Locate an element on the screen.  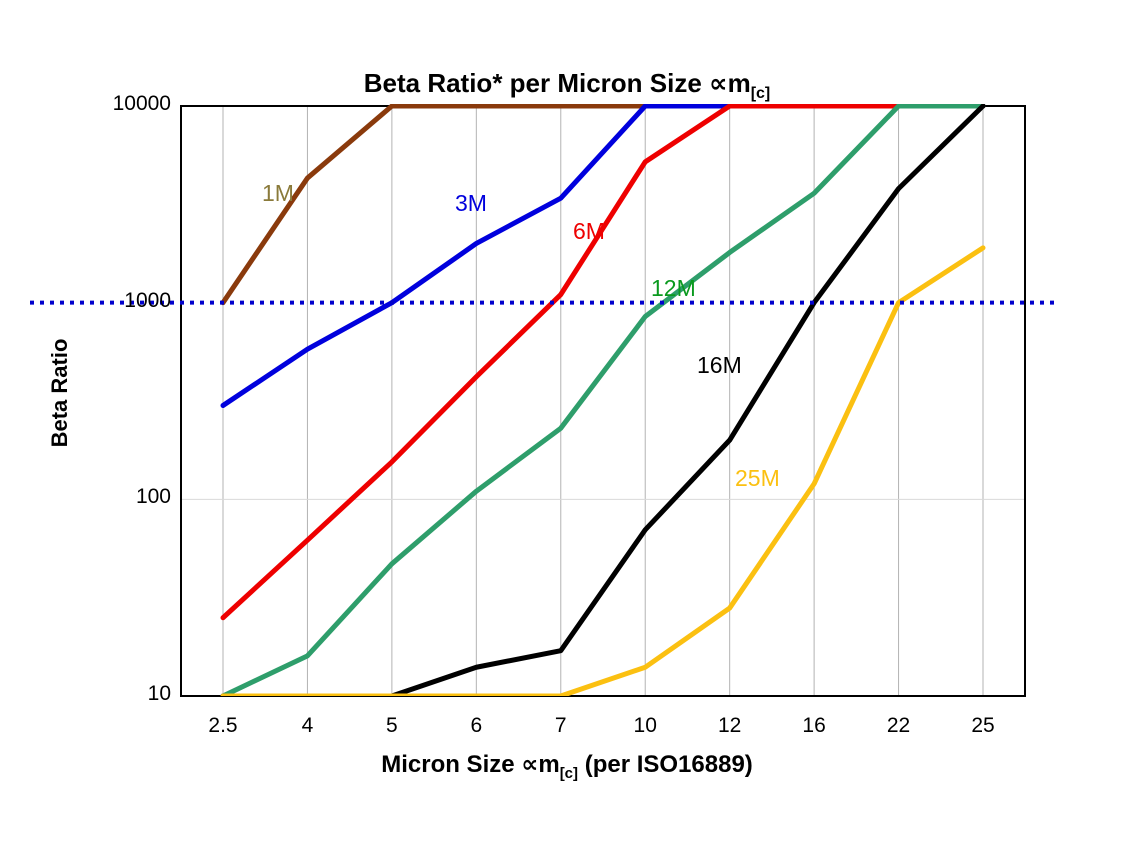
x-tick-label: 4 is located at coordinates (307, 725).